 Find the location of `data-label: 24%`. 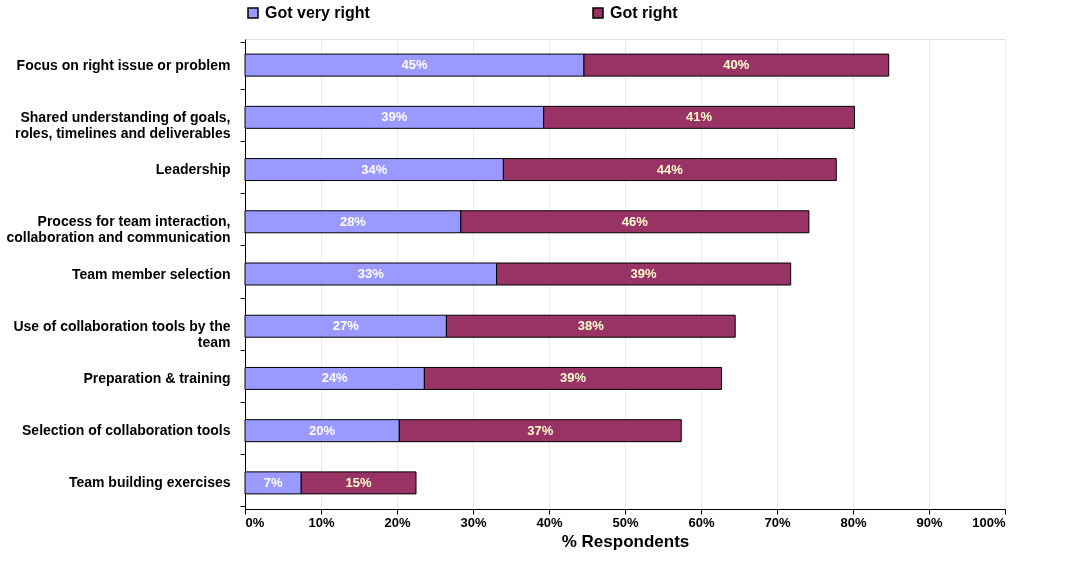

data-label: 24% is located at coordinates (335, 378).